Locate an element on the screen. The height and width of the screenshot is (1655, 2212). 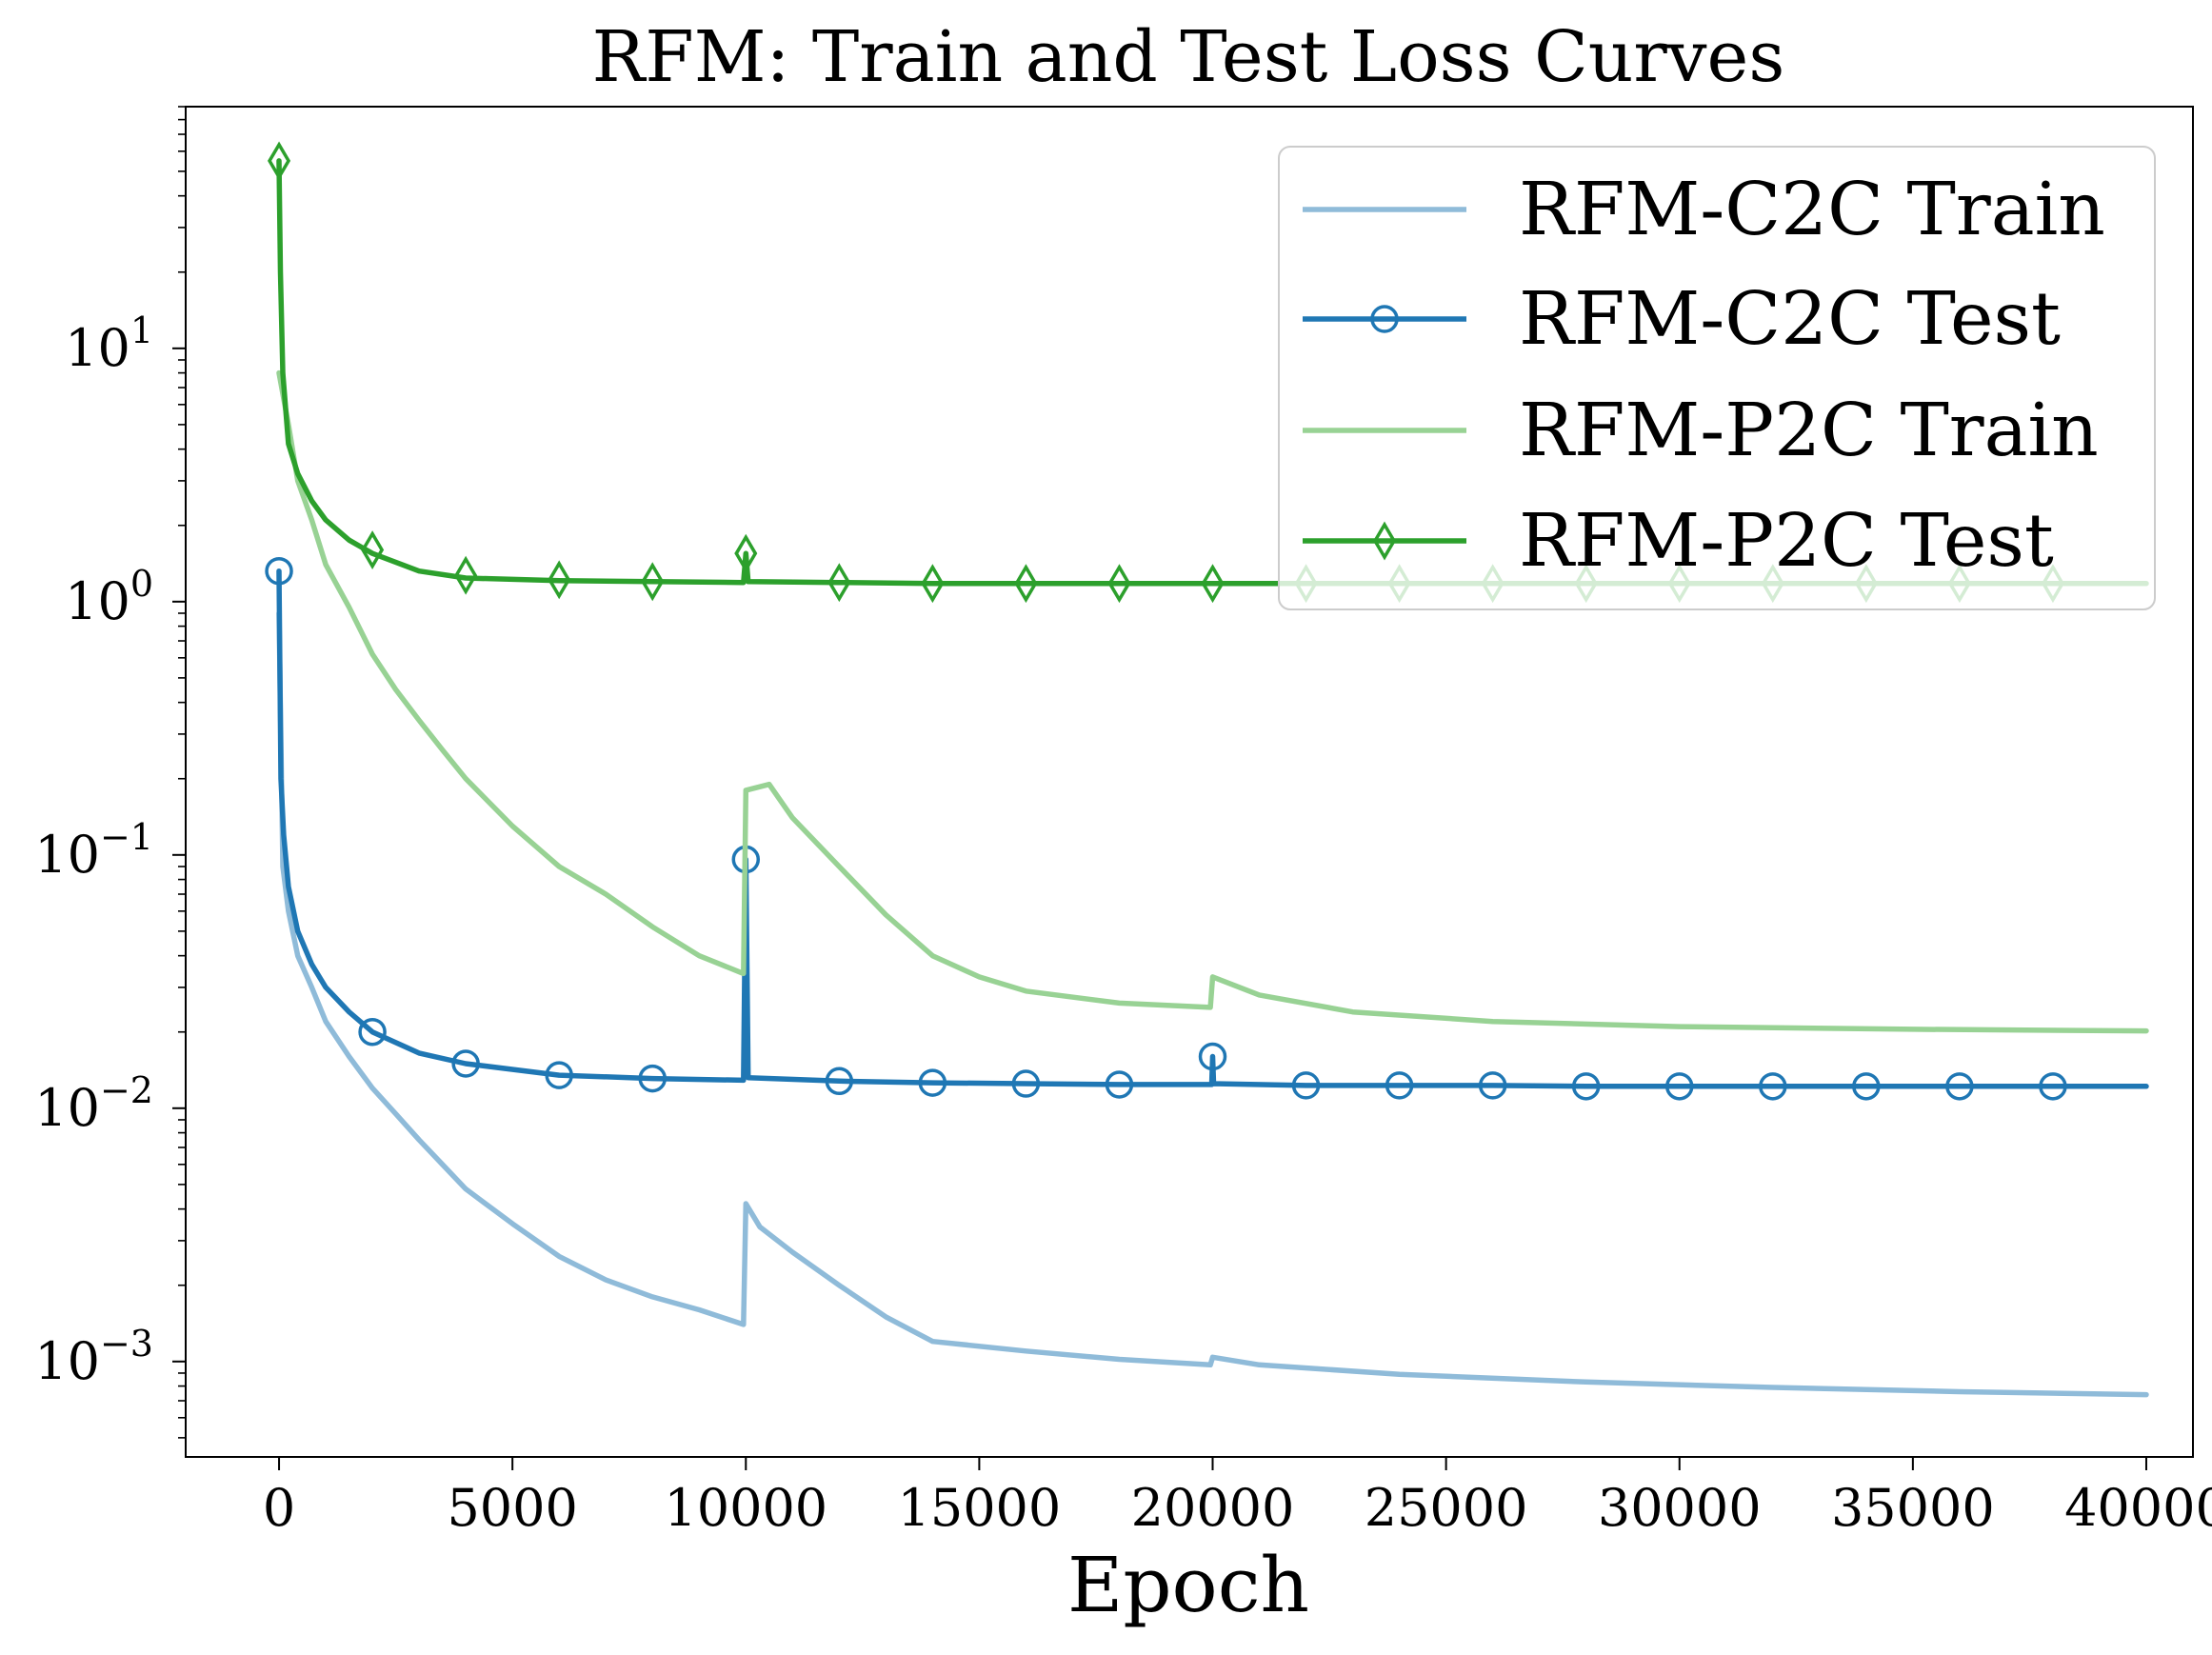
legend-entry-rfm-p2c-train: RFM-P2C Train is located at coordinates (1701, 431).